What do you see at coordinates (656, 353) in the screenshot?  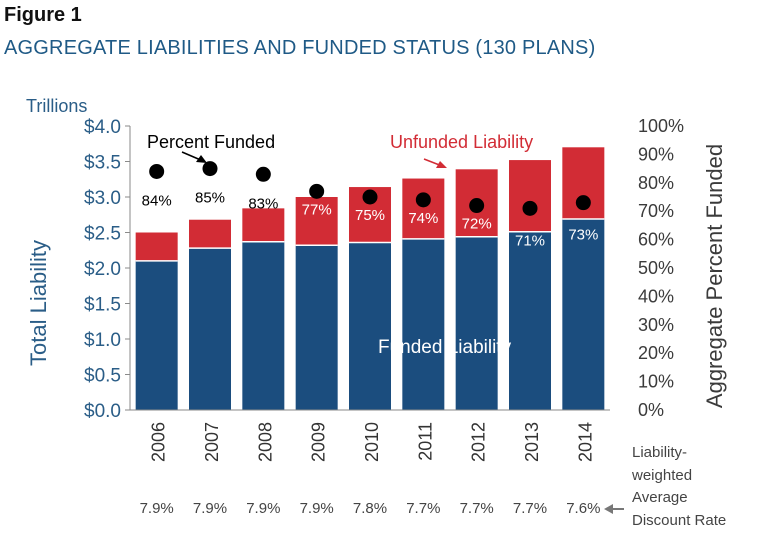 I see `y2-tick-label: 20%` at bounding box center [656, 353].